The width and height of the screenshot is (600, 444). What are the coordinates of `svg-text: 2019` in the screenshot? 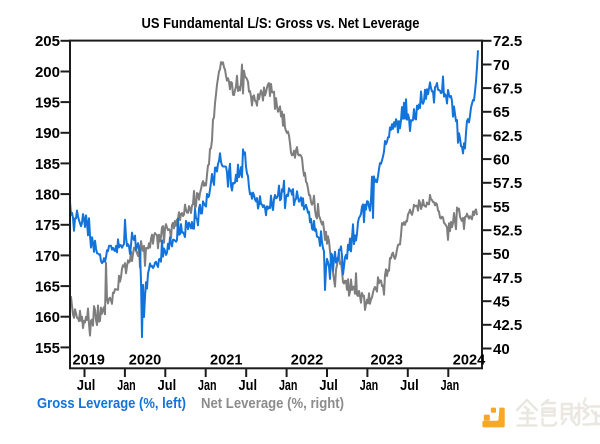 It's located at (88, 359).